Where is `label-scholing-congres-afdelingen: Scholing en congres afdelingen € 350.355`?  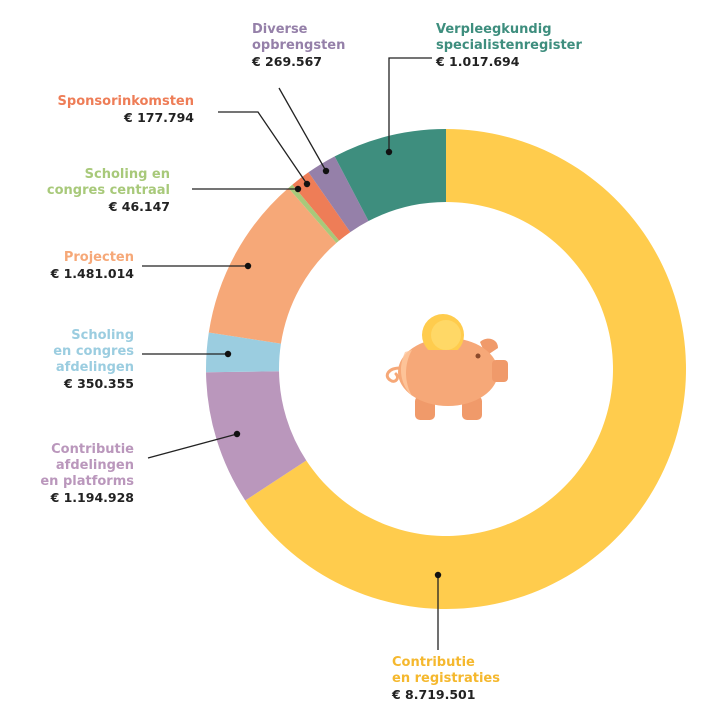
label-scholing-congres-afdelingen: Scholing en congres afdelingen € 350.355 is located at coordinates (93, 360).